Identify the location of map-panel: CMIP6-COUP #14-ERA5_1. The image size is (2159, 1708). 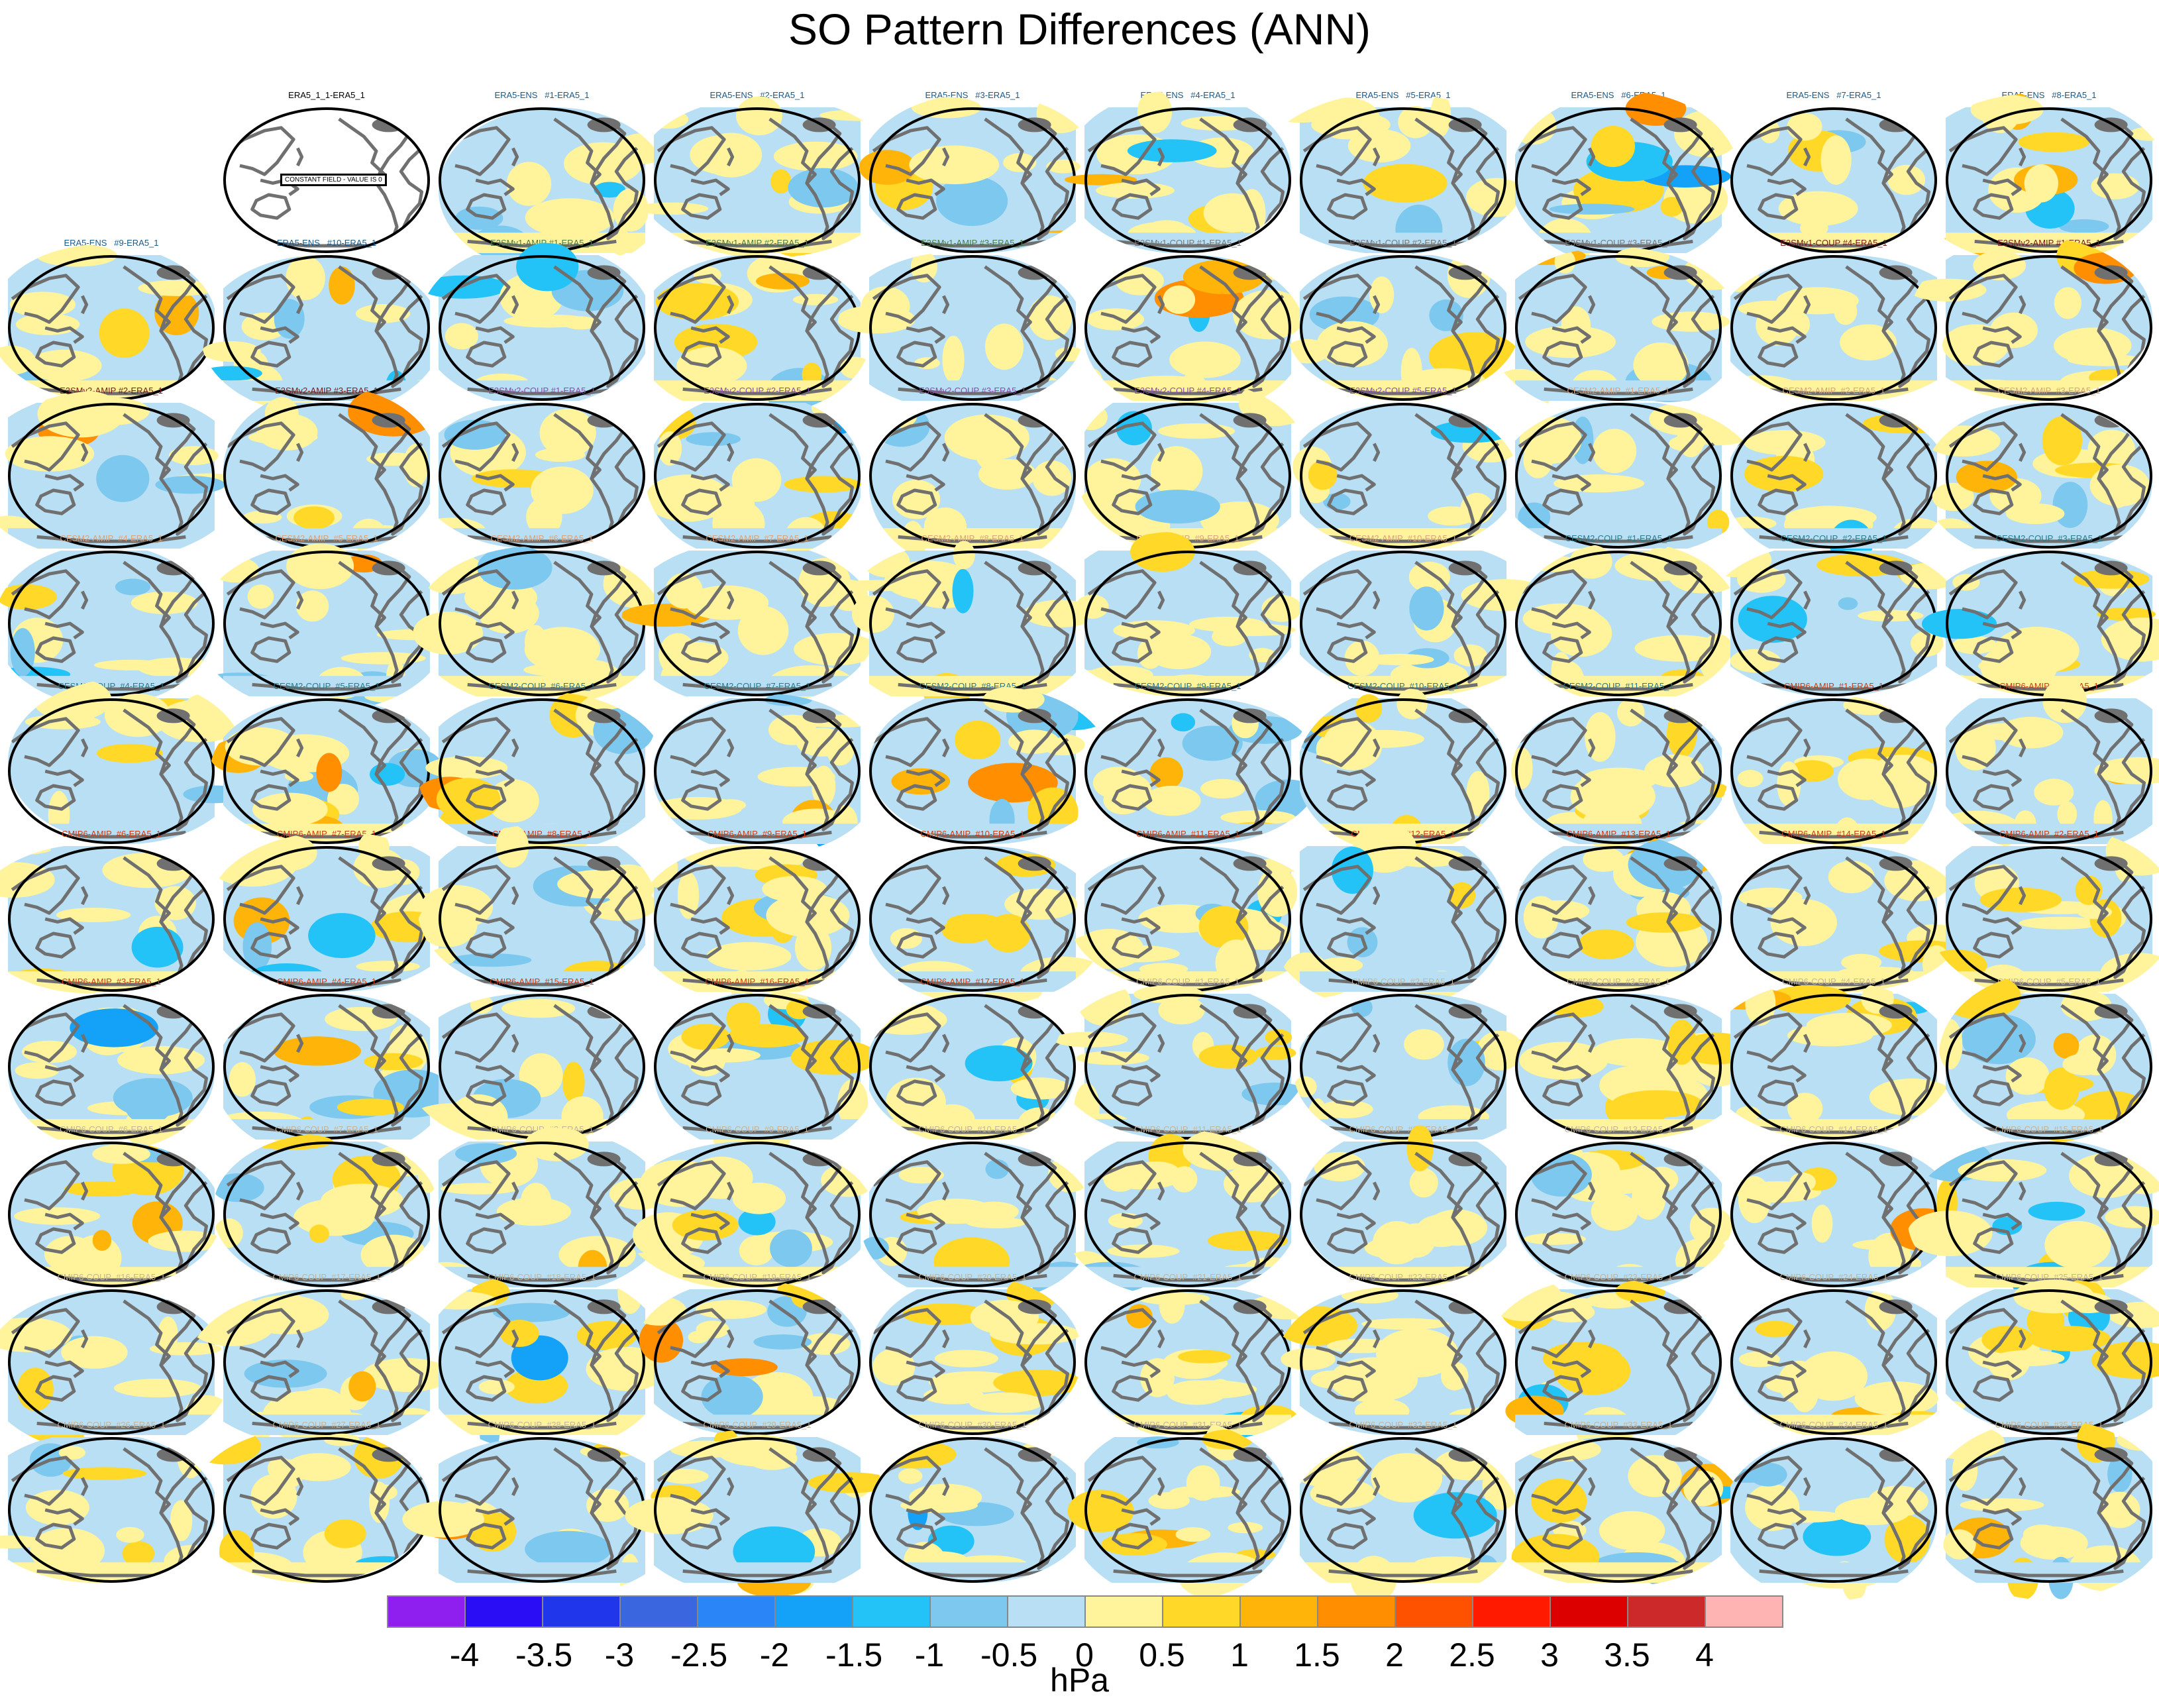
(1844, 1206).